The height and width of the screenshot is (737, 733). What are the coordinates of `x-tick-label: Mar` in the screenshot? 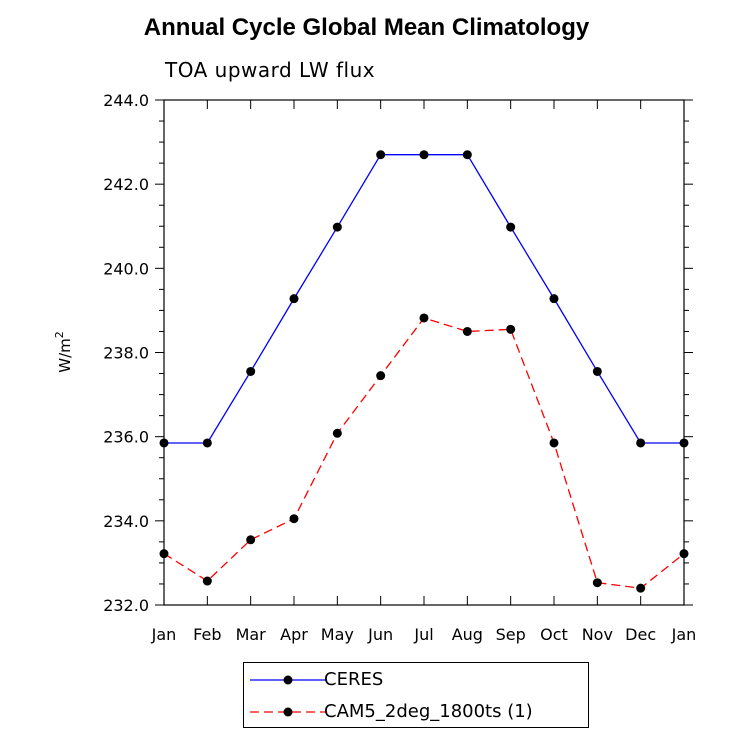 It's located at (251, 634).